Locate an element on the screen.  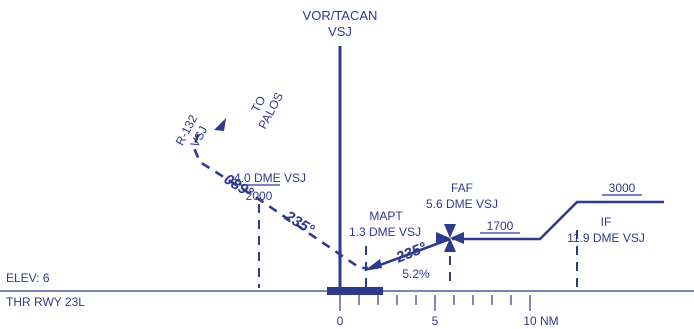
scale-five: 5 is located at coordinates (435, 321).